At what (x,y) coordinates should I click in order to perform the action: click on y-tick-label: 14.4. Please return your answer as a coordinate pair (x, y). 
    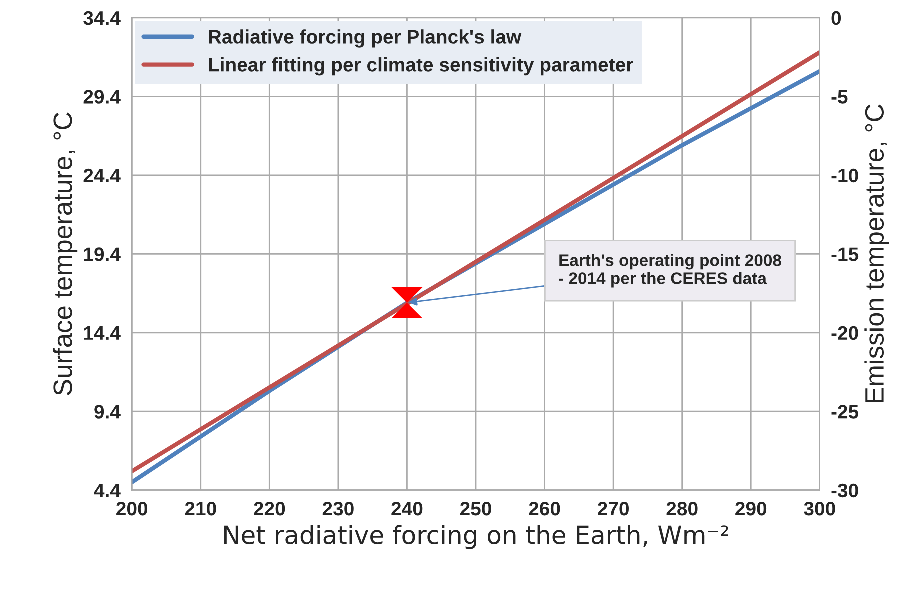
    Looking at the image, I should click on (102, 333).